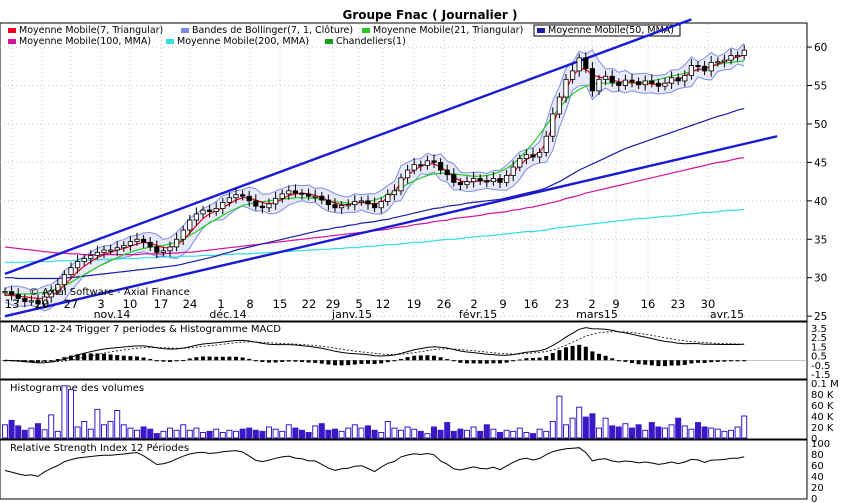 This screenshot has height=503, width=858. I want to click on price-tick-label: 50, so click(820, 125).